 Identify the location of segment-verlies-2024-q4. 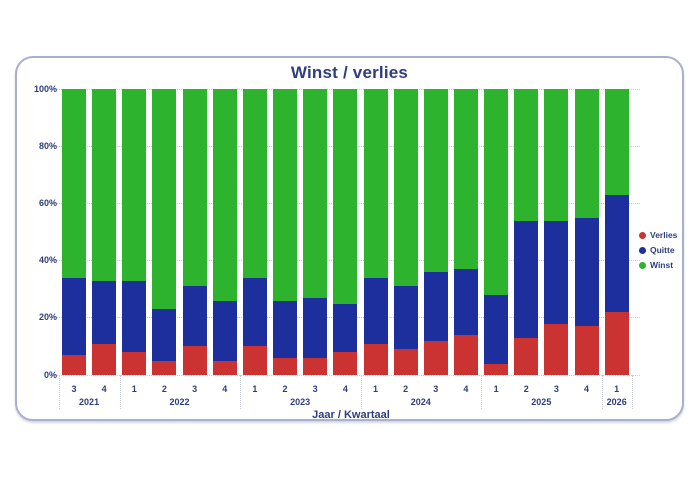
(465, 354).